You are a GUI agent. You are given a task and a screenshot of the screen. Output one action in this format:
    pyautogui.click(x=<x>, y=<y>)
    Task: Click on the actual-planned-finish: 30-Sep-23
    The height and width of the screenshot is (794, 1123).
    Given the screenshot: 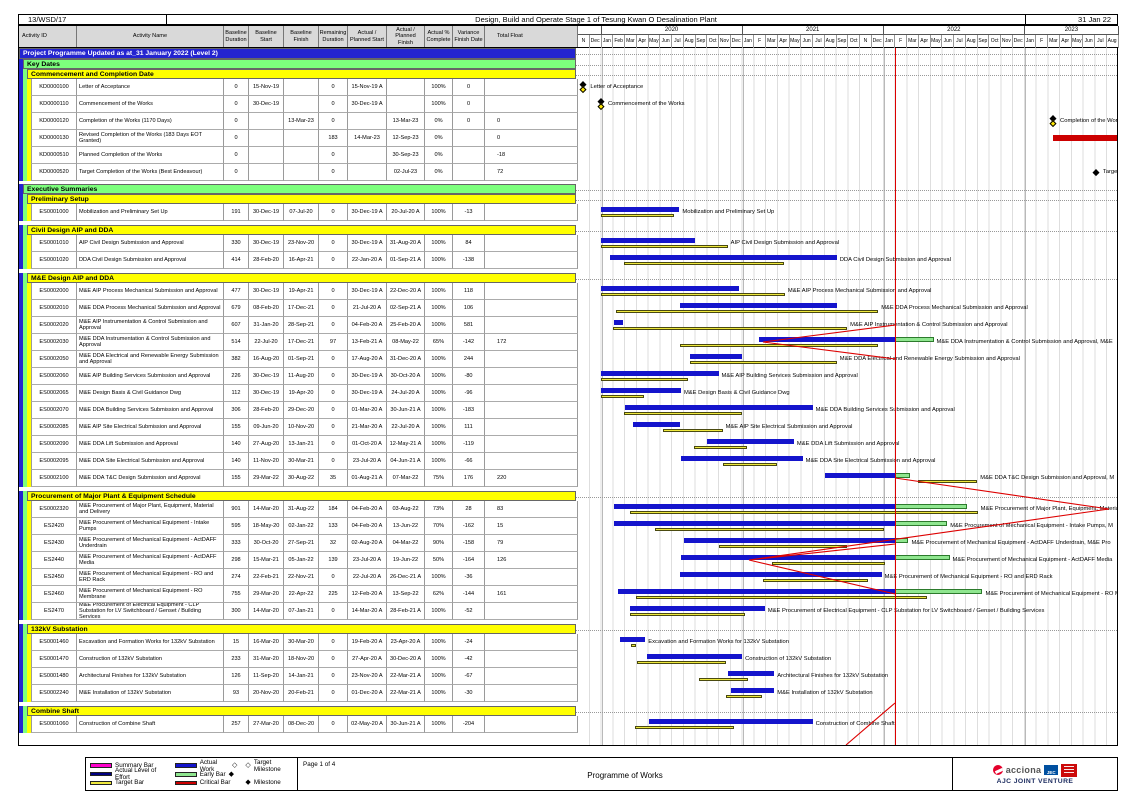 What is the action you would take?
    pyautogui.click(x=406, y=155)
    